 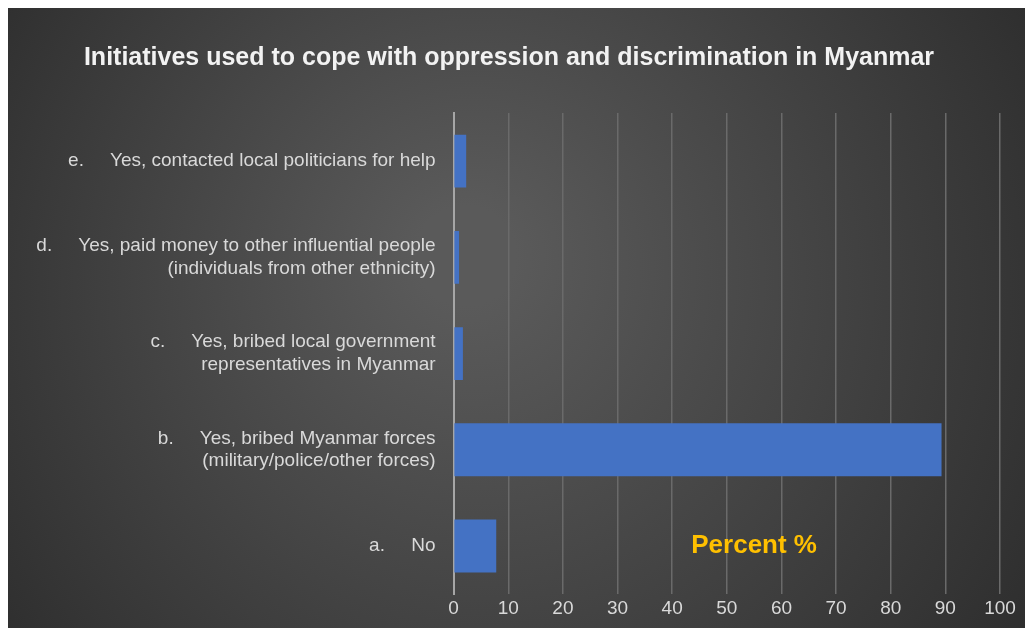 I want to click on x-tick-label: 50, so click(x=727, y=607).